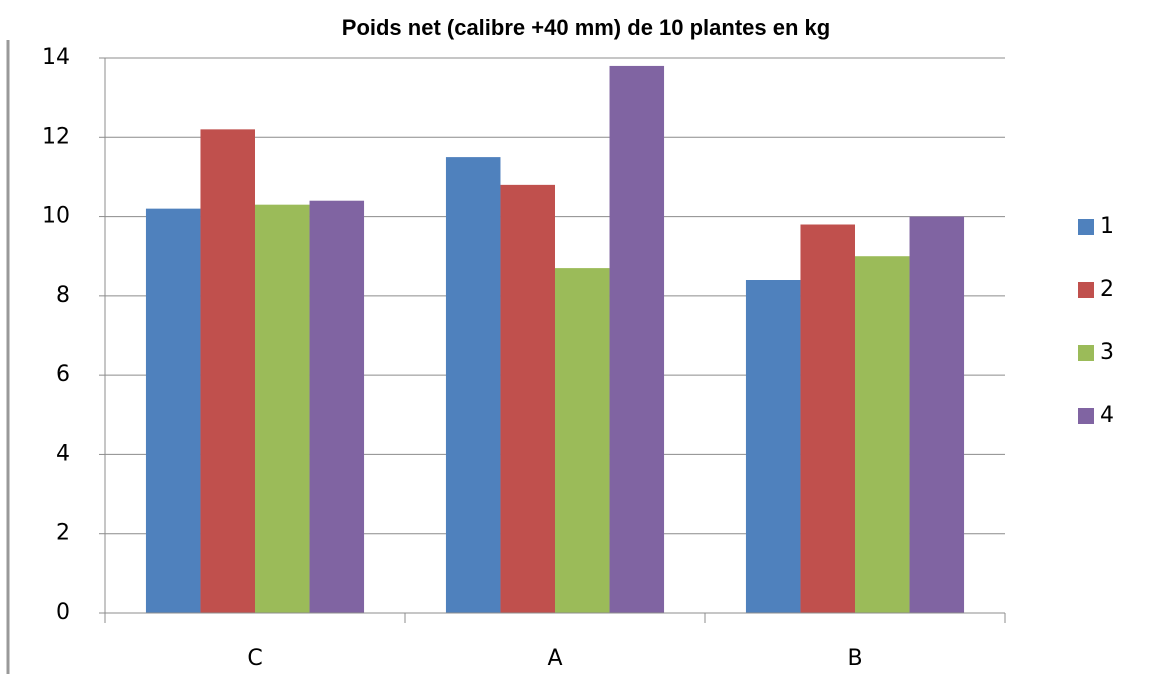 This screenshot has height=674, width=1151. Describe the element at coordinates (854, 658) in the screenshot. I see `x-tick-label: B` at that location.